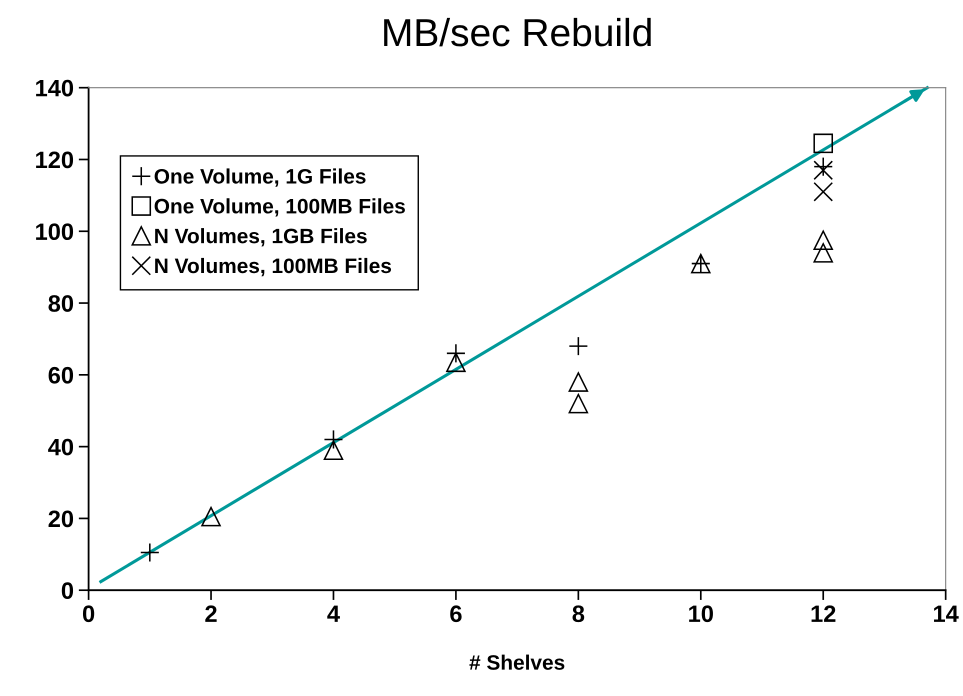 The image size is (963, 696). Describe the element at coordinates (260, 177) in the screenshot. I see `legend-label: One Volume, 1G Files` at that location.